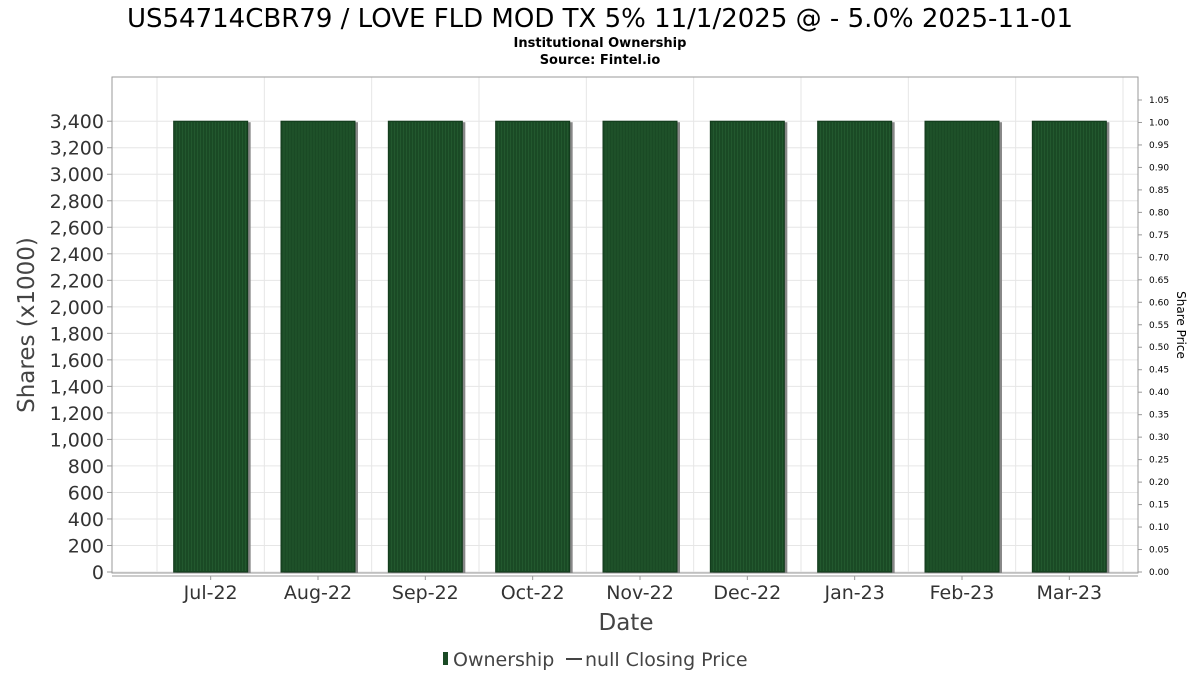 This screenshot has width=1200, height=675. Describe the element at coordinates (77, 308) in the screenshot. I see `y-tick-label: 2,000` at that location.